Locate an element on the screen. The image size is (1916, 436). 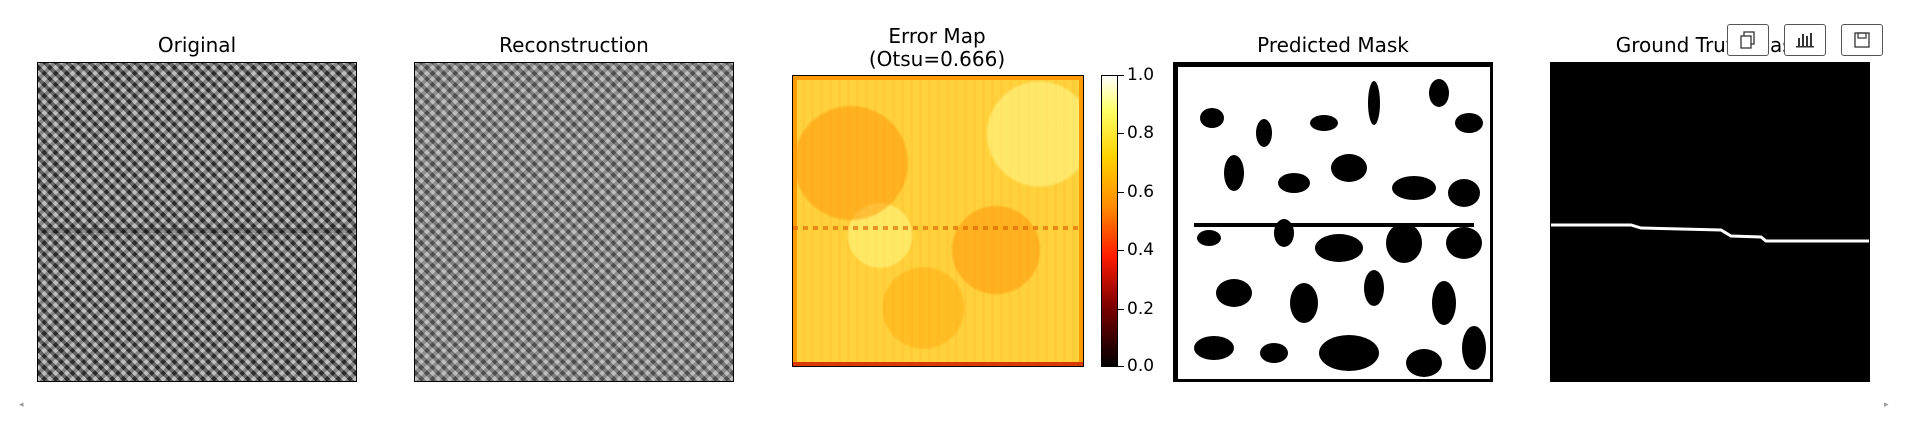
colorbar-tick-label: 1.0 is located at coordinates (1141, 75).